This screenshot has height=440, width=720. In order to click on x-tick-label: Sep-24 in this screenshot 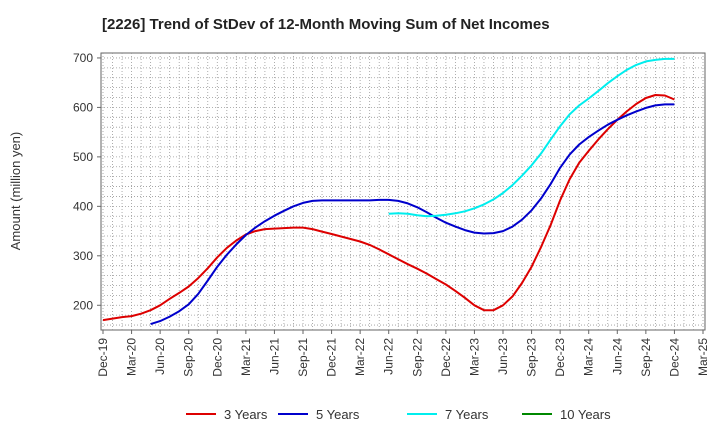, I will do `click(646, 357)`.